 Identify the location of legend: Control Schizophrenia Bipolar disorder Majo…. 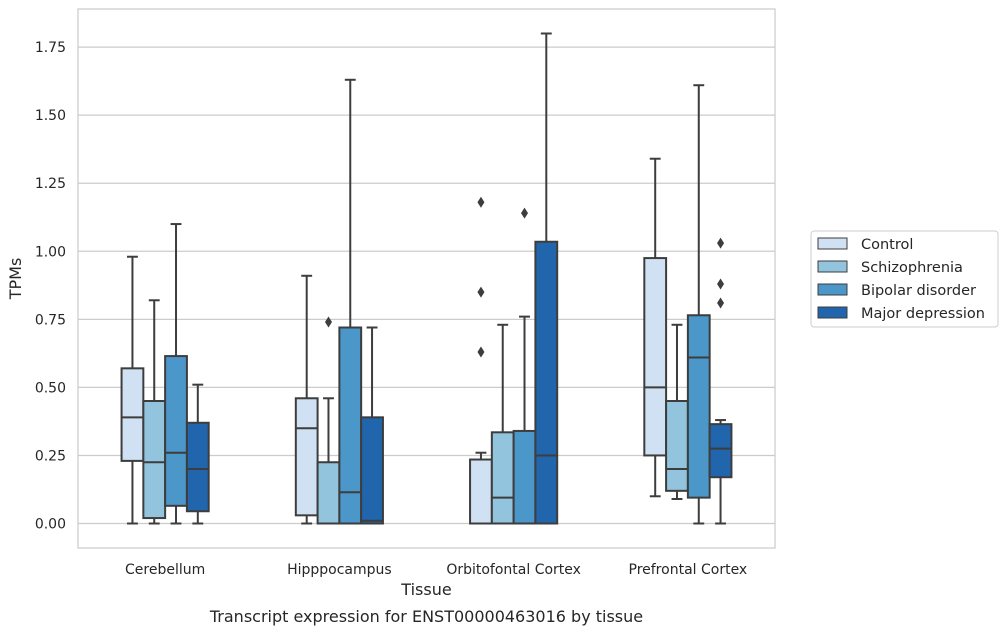
(904, 279).